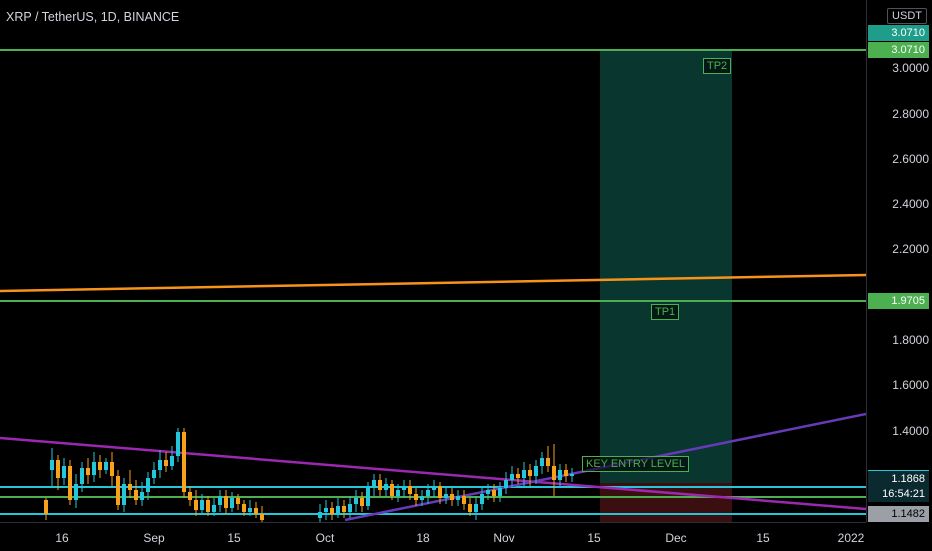 Image resolution: width=932 pixels, height=551 pixels. Describe the element at coordinates (910, 385) in the screenshot. I see `price-tick: 1.6000` at that location.